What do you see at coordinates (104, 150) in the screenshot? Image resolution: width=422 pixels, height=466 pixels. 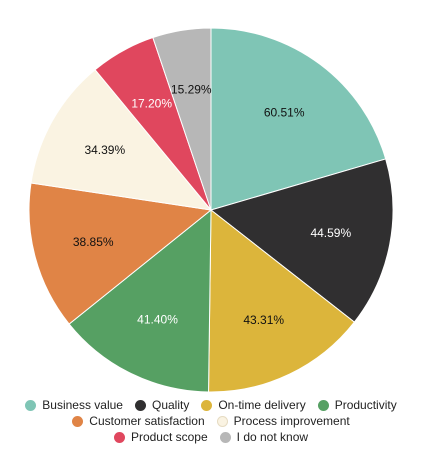 I see `slice-value-label: 34.39%` at bounding box center [104, 150].